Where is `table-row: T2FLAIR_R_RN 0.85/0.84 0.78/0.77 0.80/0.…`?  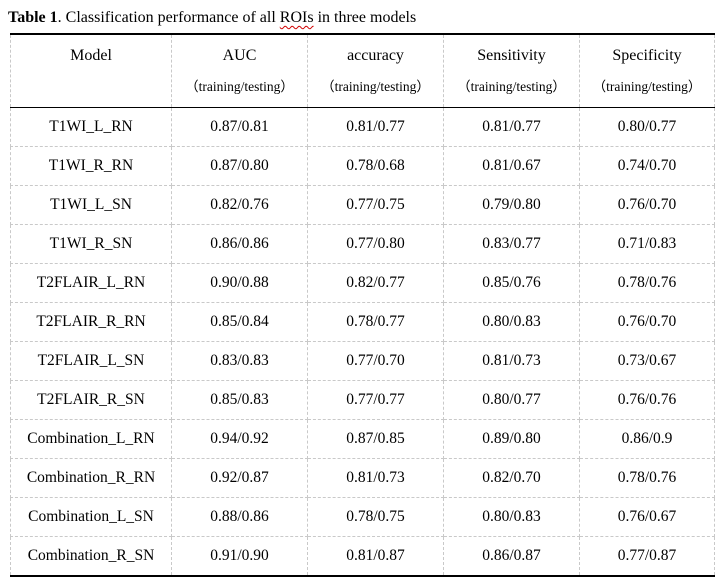
table-row: T2FLAIR_R_RN 0.85/0.84 0.78/0.77 0.80/0.… is located at coordinates (362, 322).